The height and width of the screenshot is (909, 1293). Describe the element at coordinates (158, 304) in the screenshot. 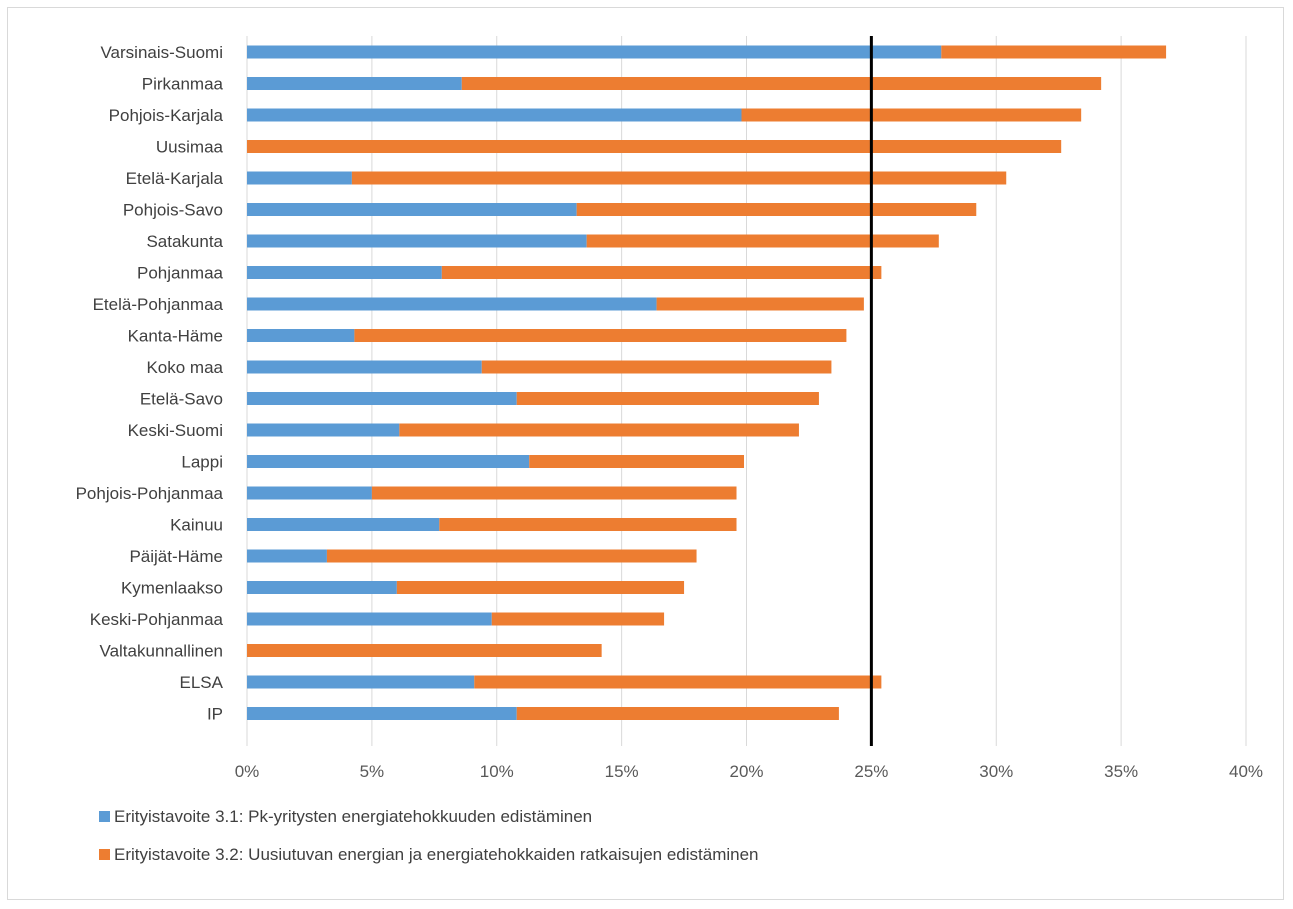

I see `category-label: Etelä-Pohjanmaa` at that location.